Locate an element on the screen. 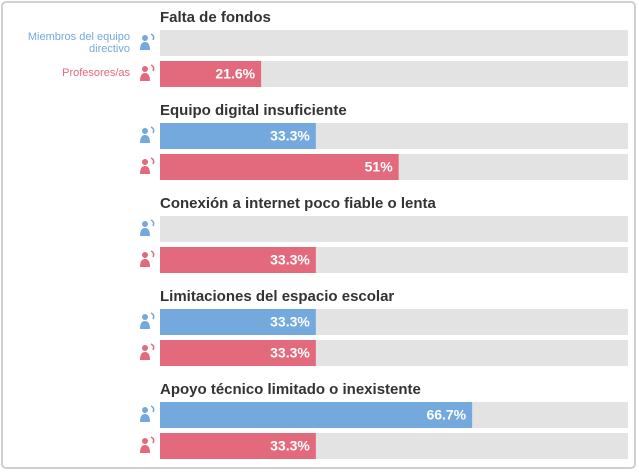 This screenshot has width=639, height=472. value-label: 21.6% is located at coordinates (235, 74).